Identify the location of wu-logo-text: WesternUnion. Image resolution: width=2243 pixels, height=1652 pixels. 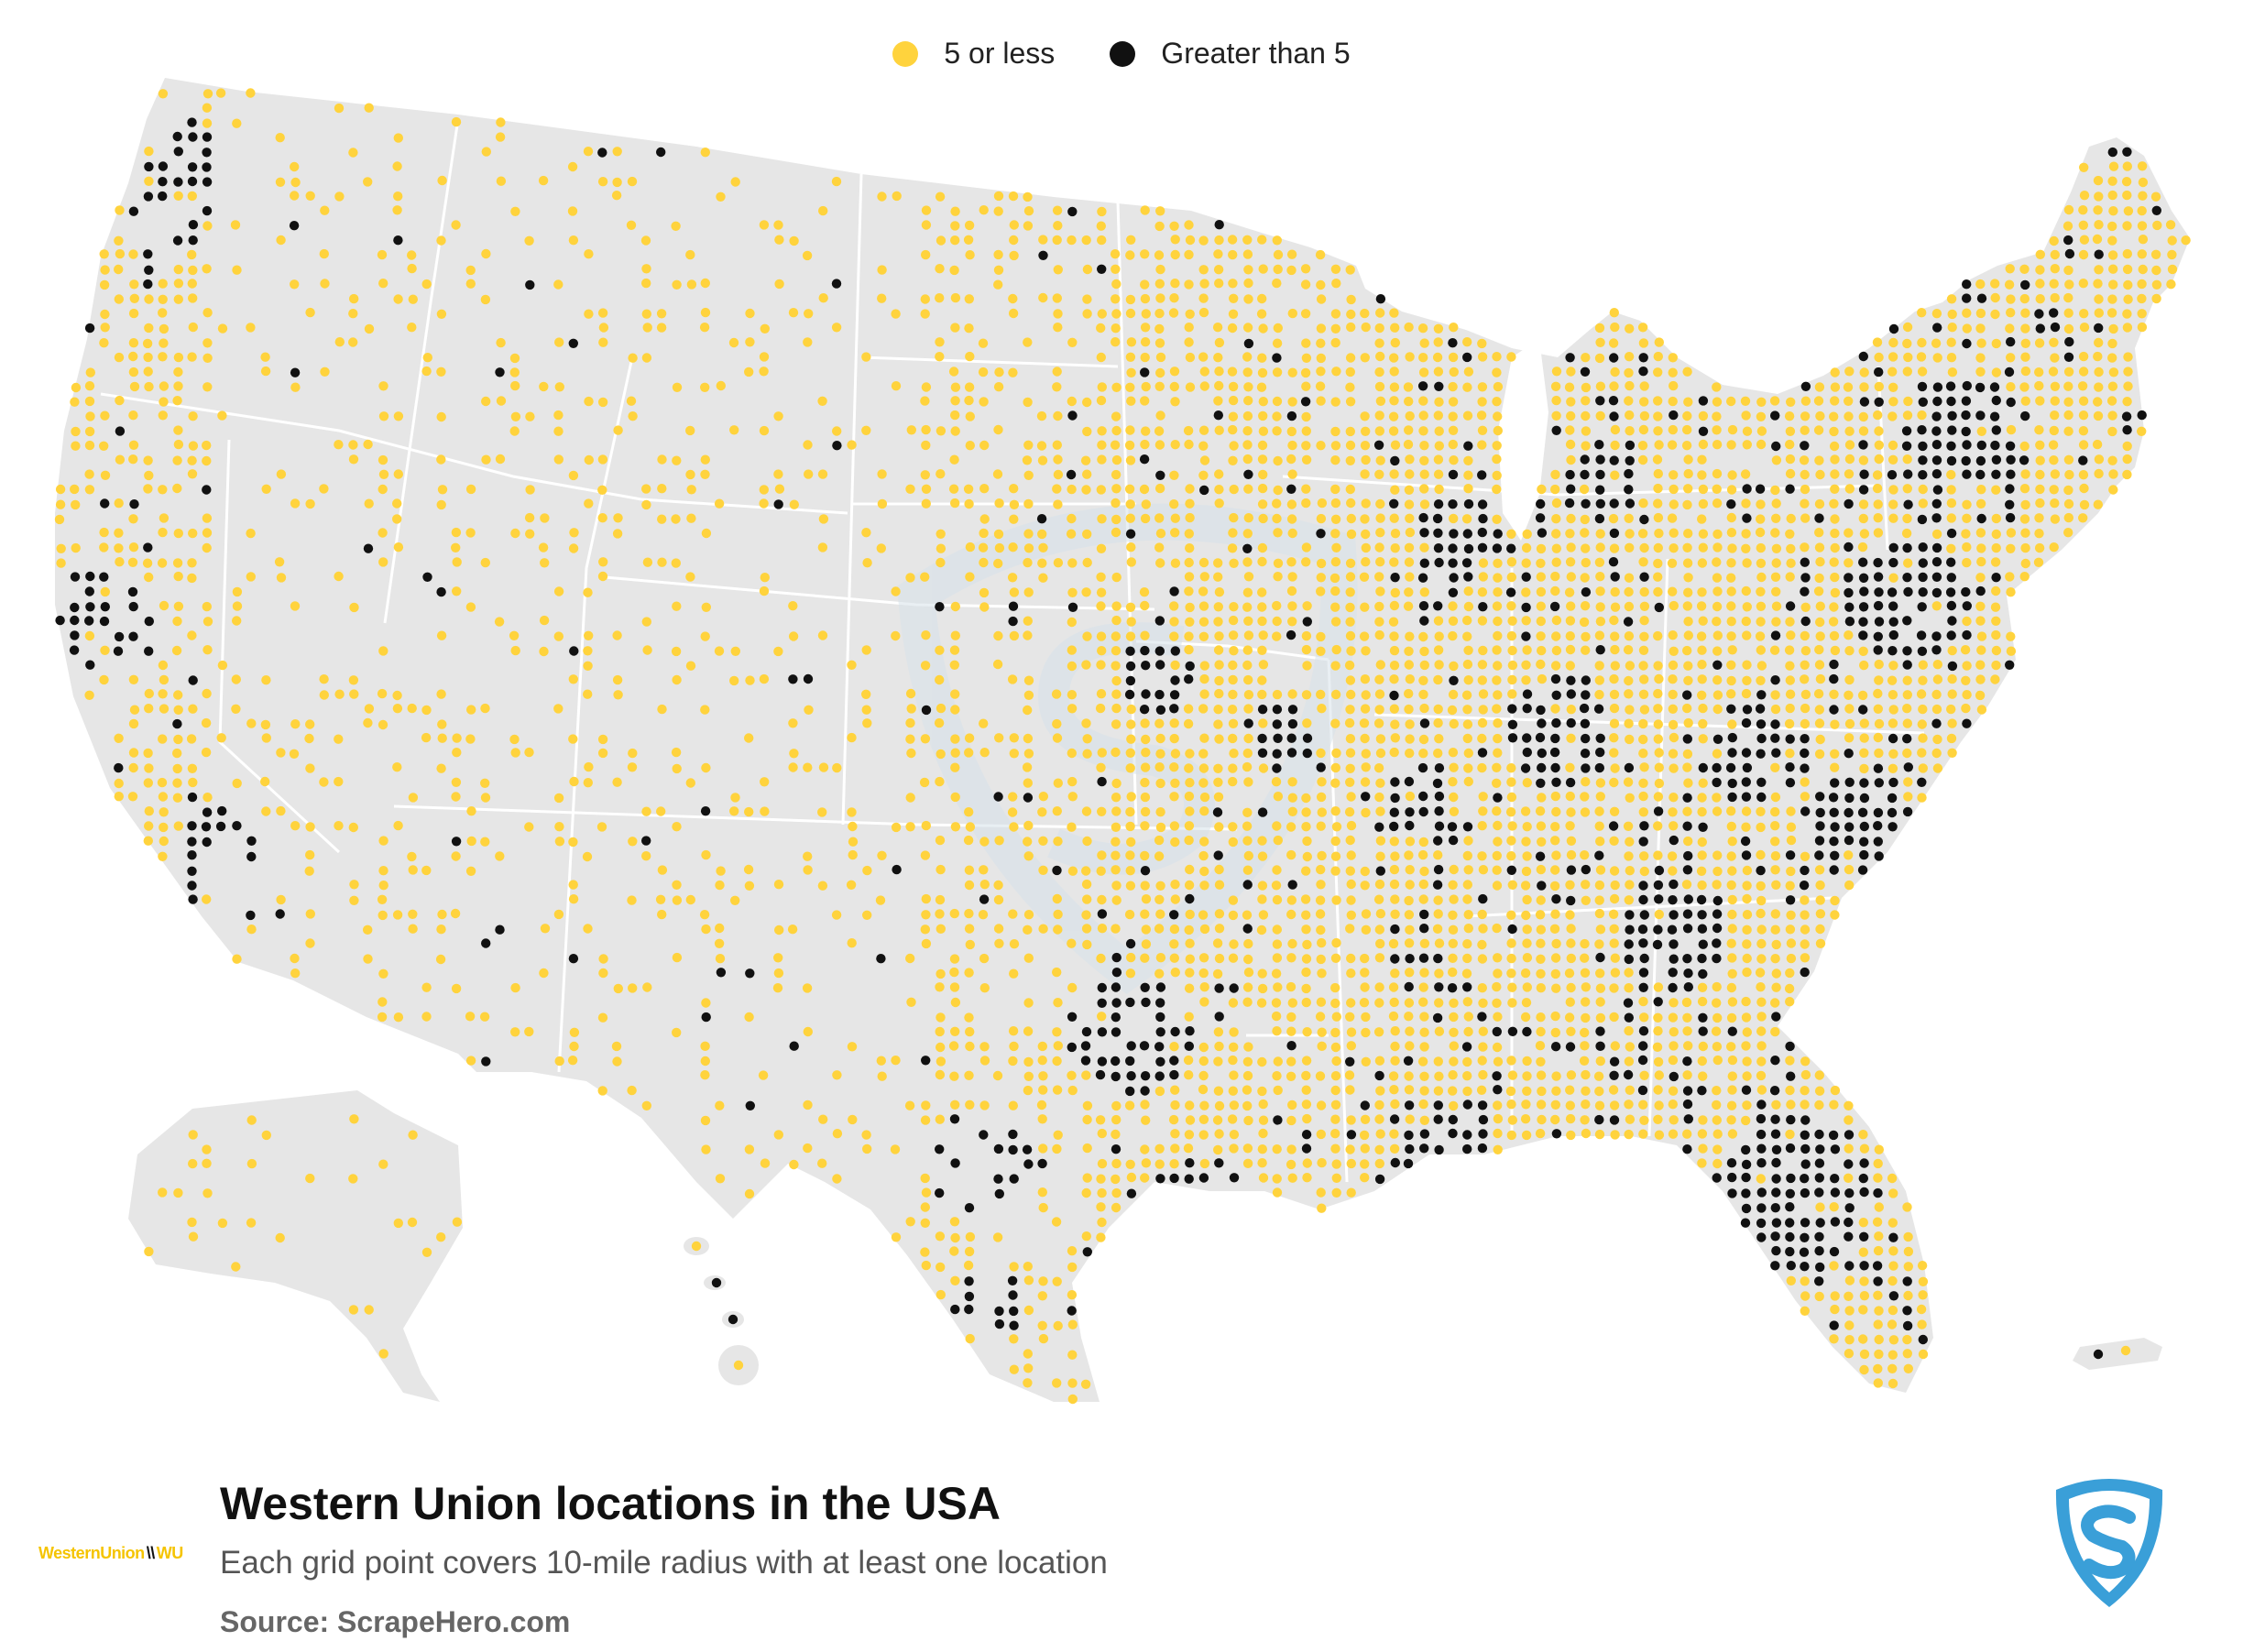
(91, 1553).